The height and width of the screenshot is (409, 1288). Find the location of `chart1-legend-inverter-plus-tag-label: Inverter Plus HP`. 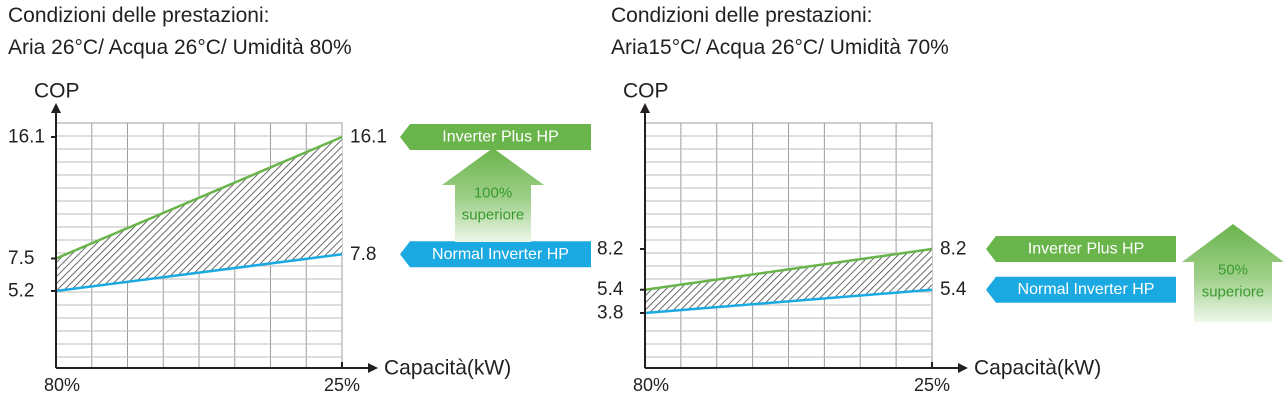

chart1-legend-inverter-plus-tag-label: Inverter Plus HP is located at coordinates (500, 137).